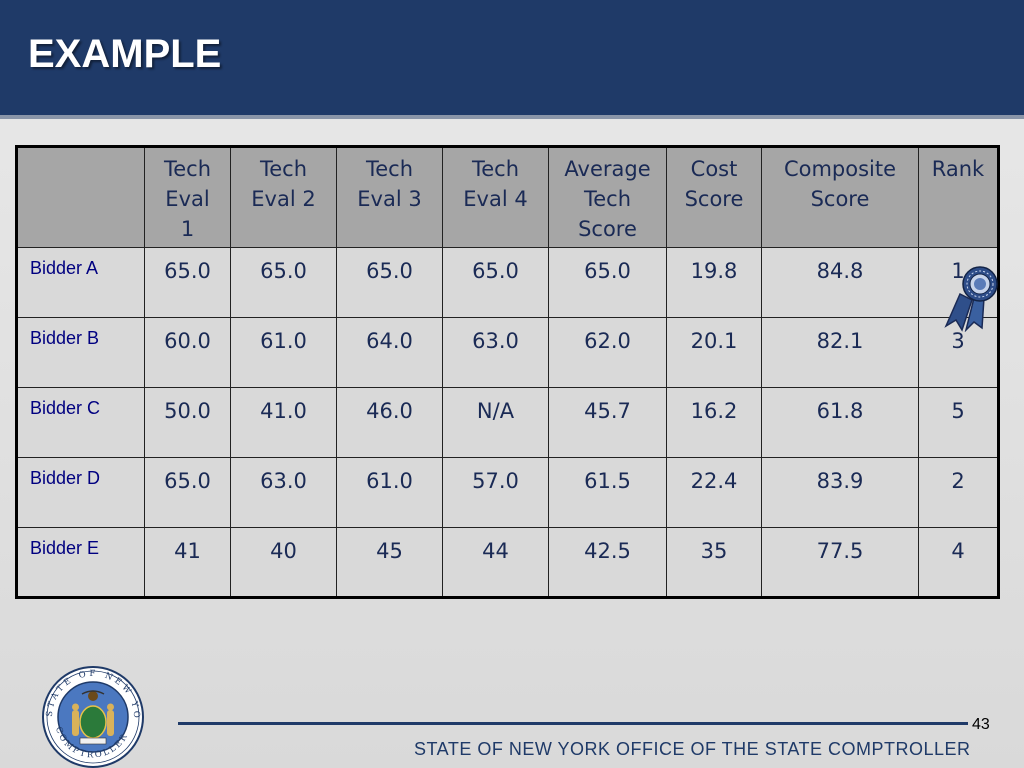 This screenshot has width=1024, height=768. What do you see at coordinates (971, 299) in the screenshot?
I see `award-ribbon-icon` at bounding box center [971, 299].